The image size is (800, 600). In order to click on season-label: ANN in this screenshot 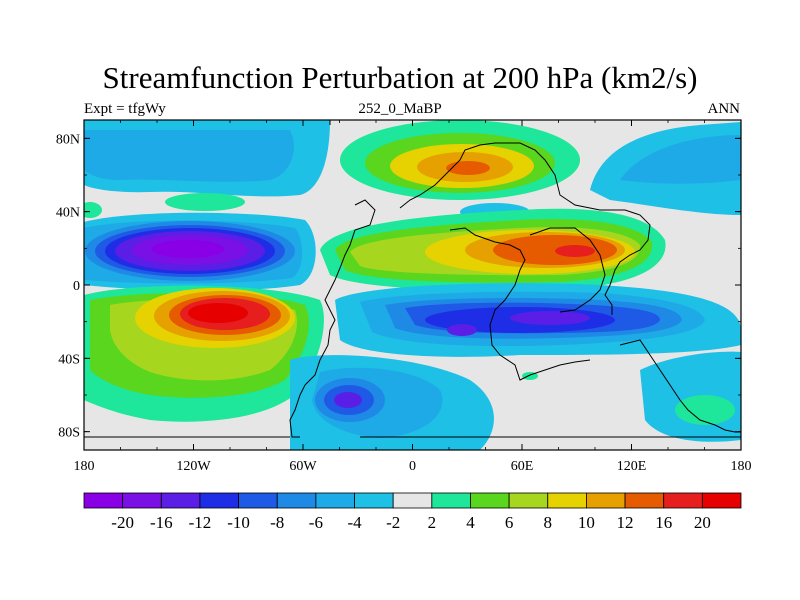, I will do `click(724, 109)`.